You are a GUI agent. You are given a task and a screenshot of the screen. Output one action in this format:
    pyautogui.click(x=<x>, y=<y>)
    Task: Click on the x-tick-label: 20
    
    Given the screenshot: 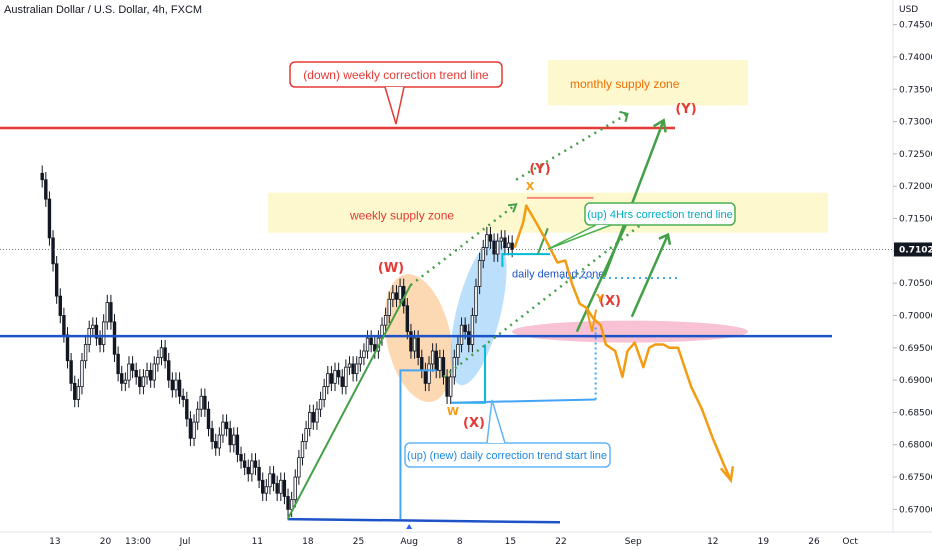 What is the action you would take?
    pyautogui.click(x=106, y=542)
    